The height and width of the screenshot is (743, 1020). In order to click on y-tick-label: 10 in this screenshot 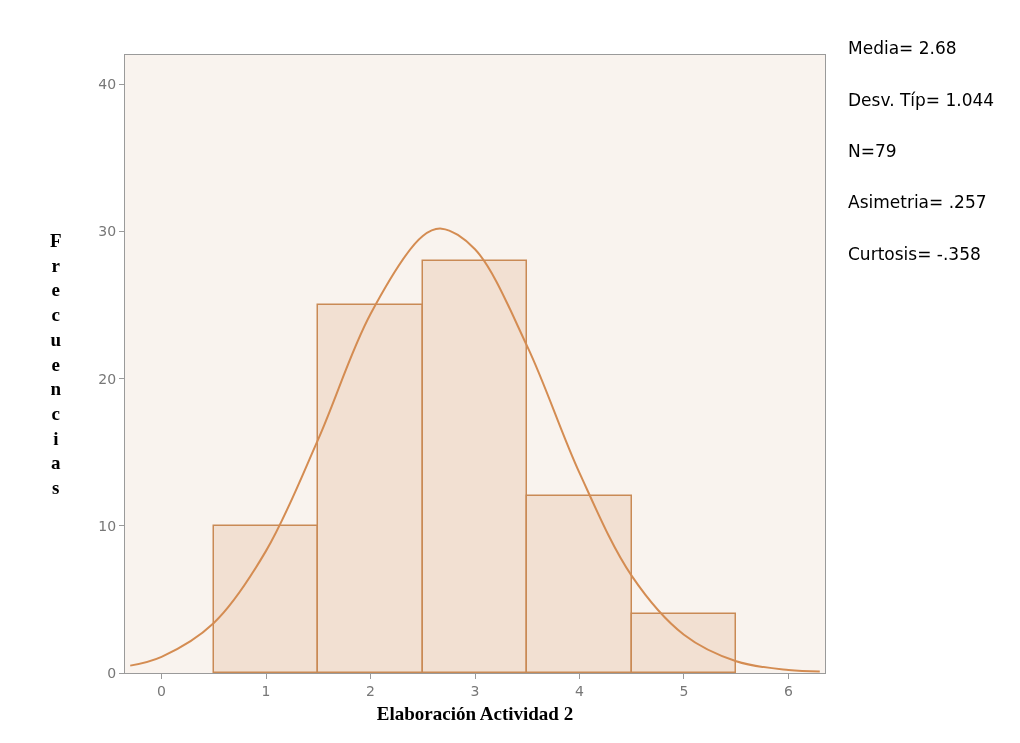, I will do `click(107, 525)`.